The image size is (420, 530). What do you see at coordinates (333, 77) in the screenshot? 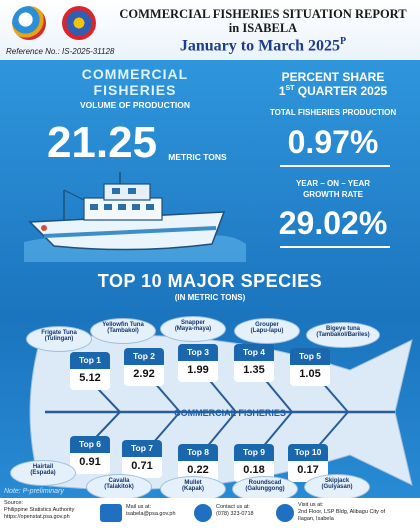
I see `percent-share-title: PERCENT SHARE` at bounding box center [333, 77].